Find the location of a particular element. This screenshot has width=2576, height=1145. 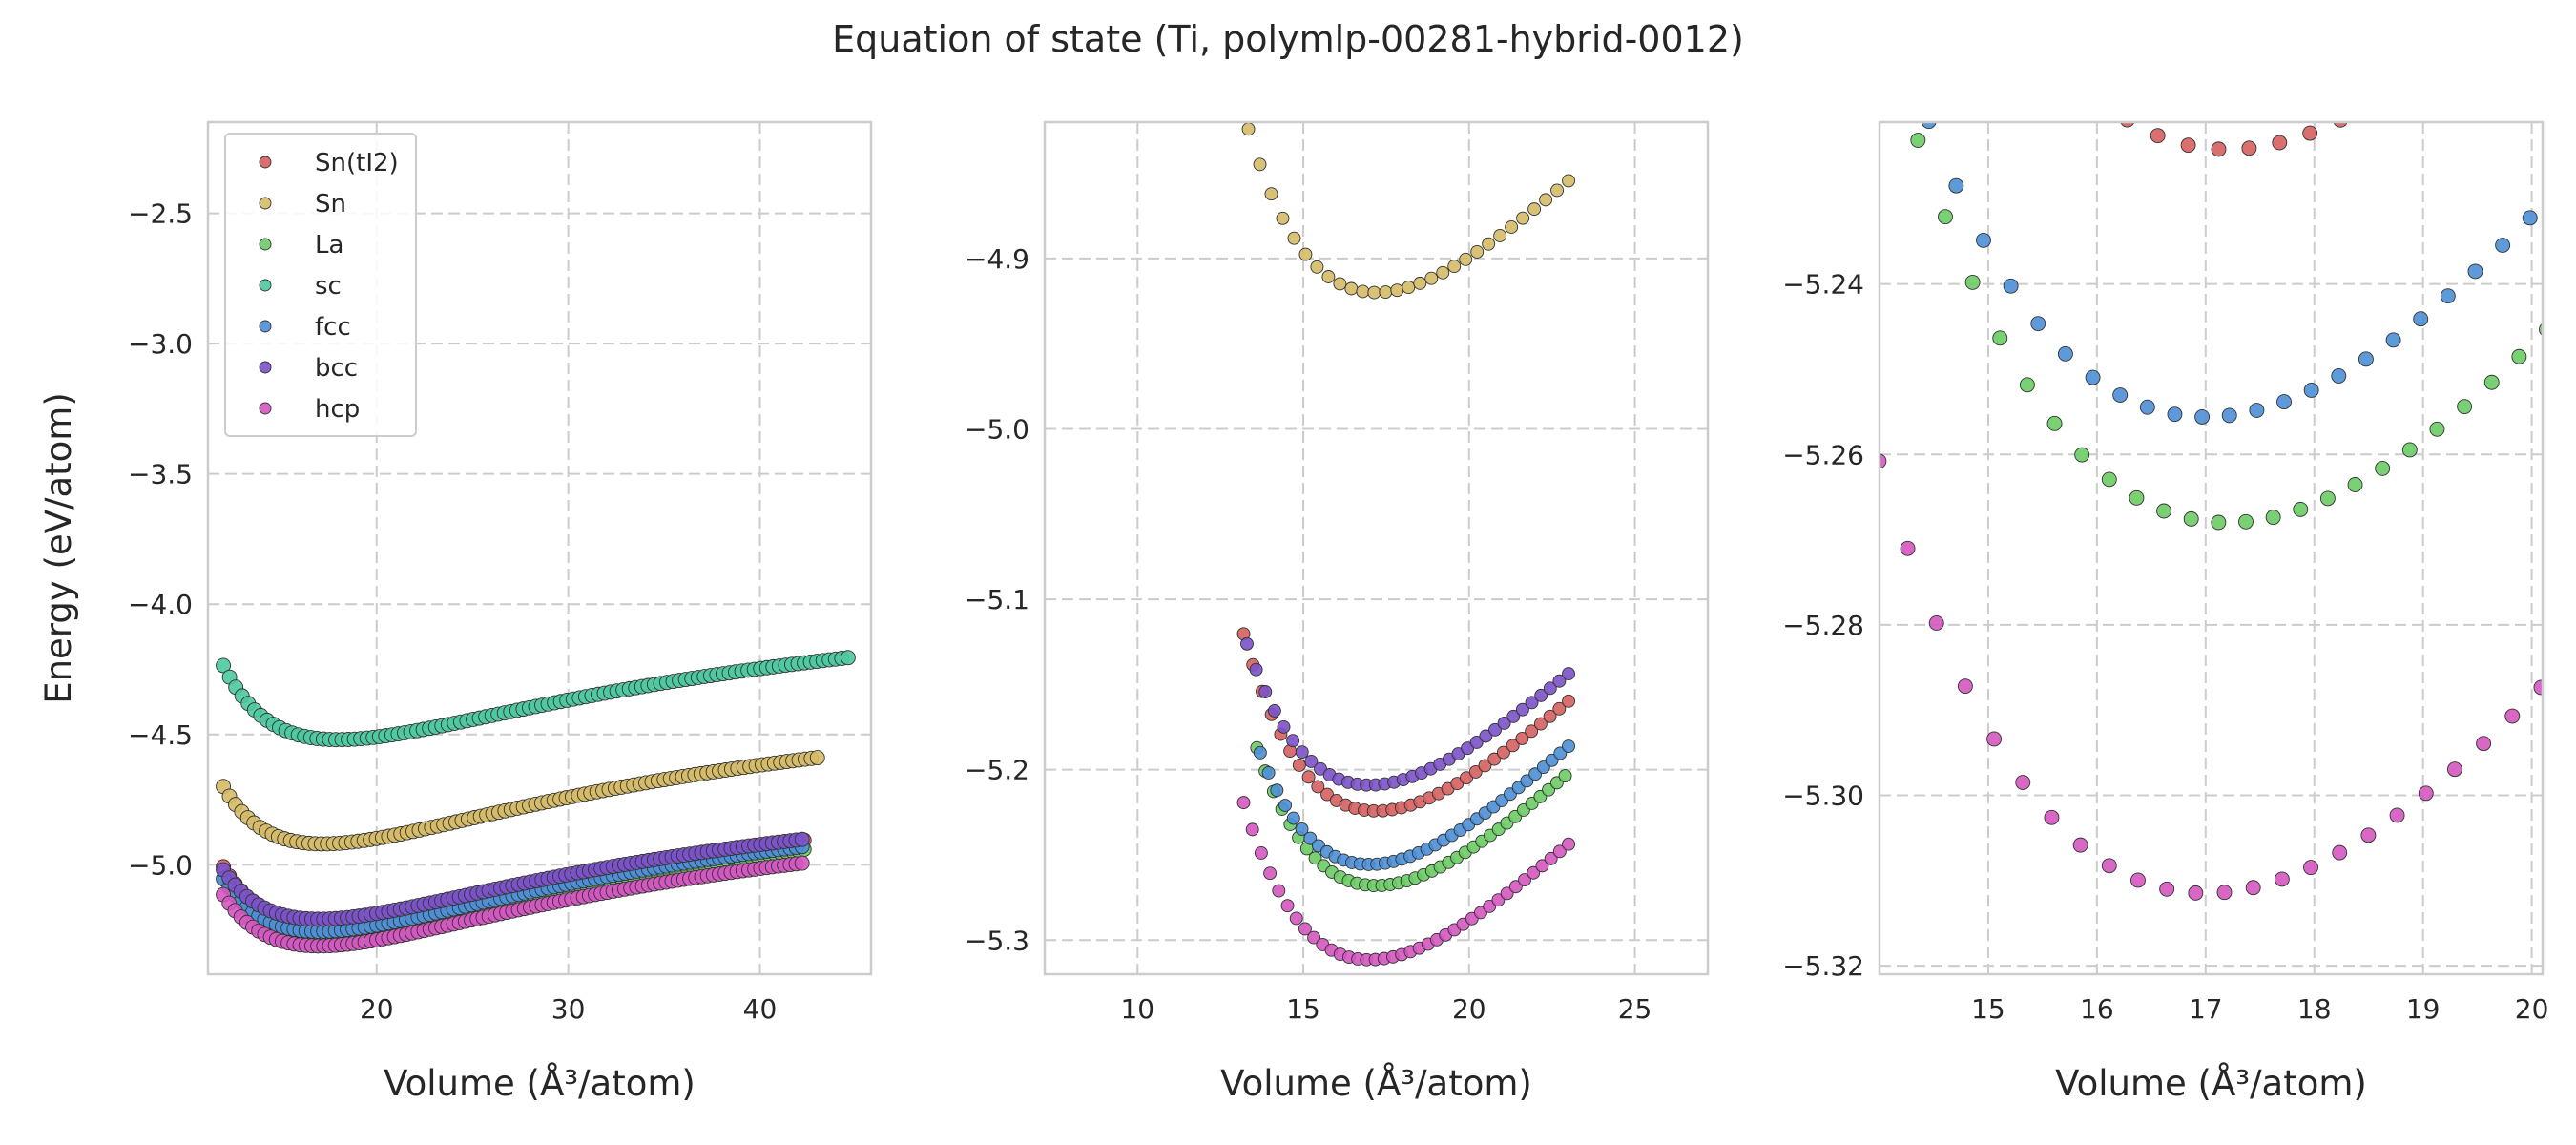

x-tick-label: 10 is located at coordinates (1137, 1009).